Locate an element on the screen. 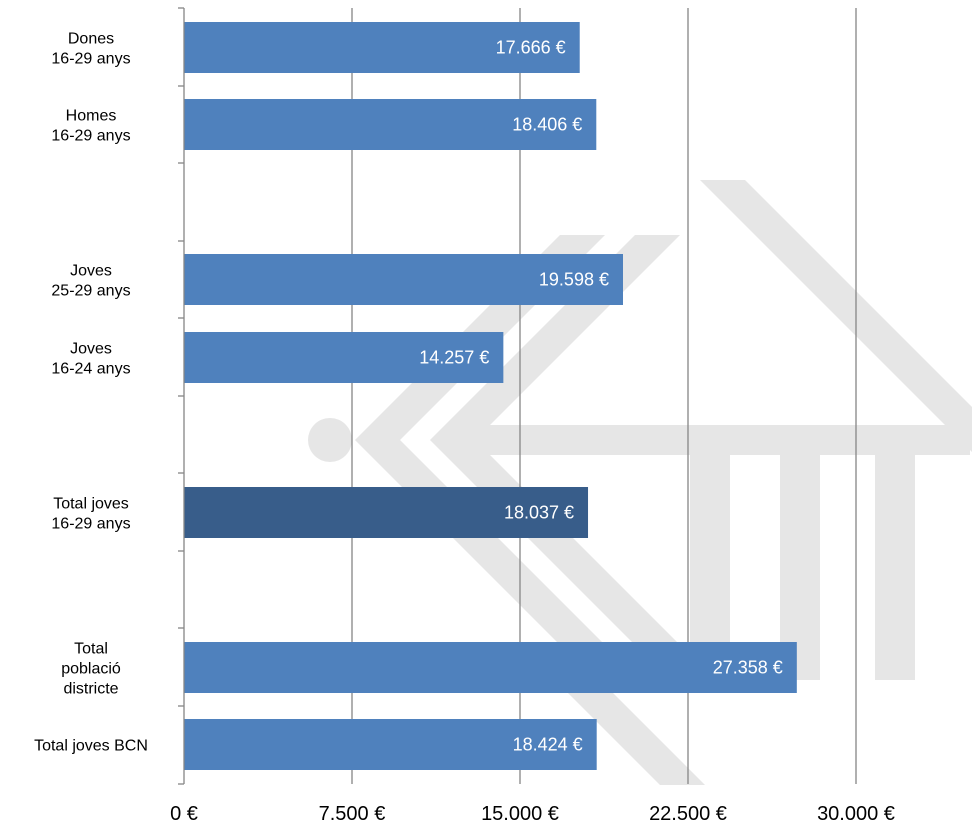  x-tick-label: 0 € is located at coordinates (184, 814).